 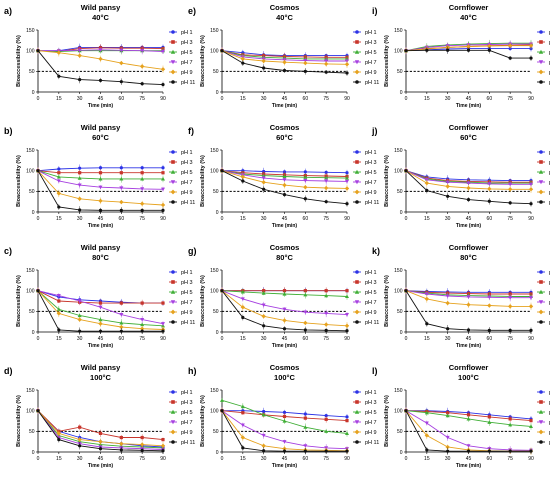 What do you see at coordinates (100, 257) in the screenshot?
I see `panel-subtitle: 80°C` at bounding box center [100, 257].